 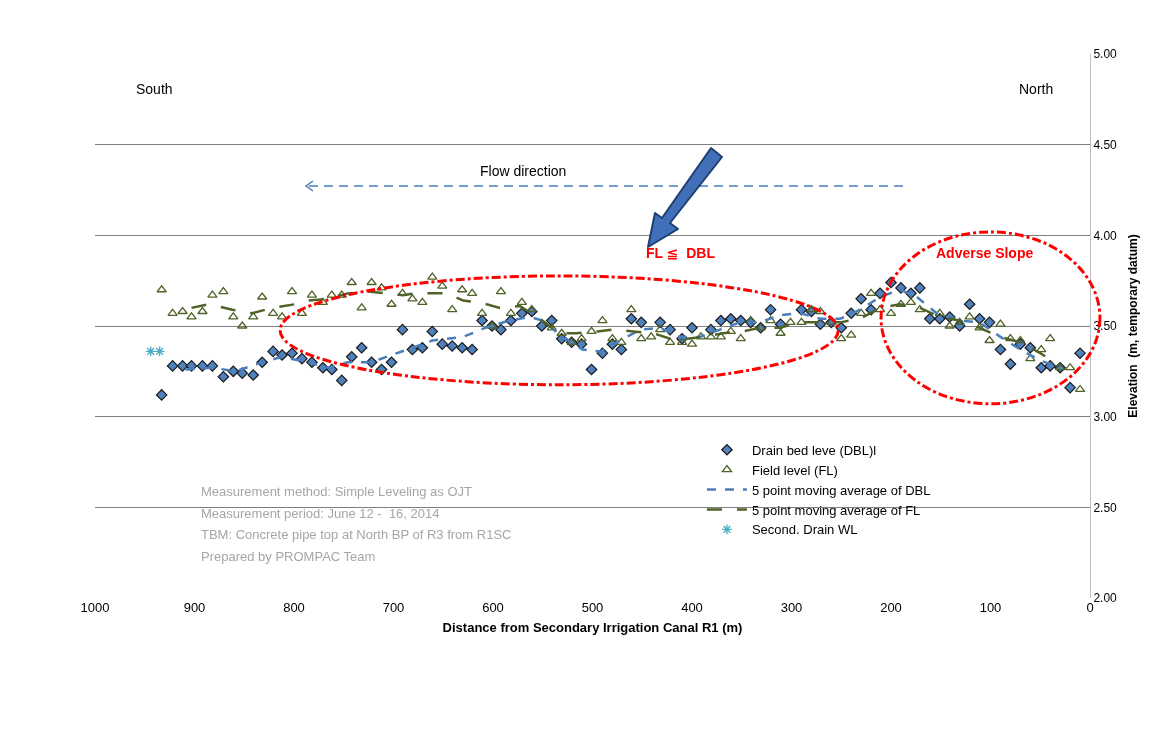 I want to click on x-tick-label: 700, so click(x=393, y=607).